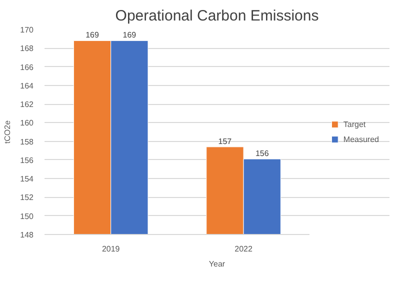 This screenshot has width=400, height=300. Describe the element at coordinates (7, 132) in the screenshot. I see `y-axis-title: tCO2e` at that location.